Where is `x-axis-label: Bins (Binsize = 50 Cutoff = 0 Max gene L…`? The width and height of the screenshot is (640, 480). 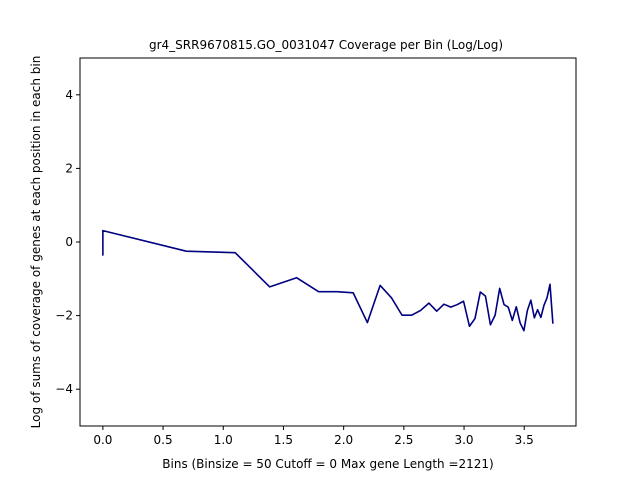 x-axis-label: Bins (Binsize = 50 Cutoff = 0 Max gene L… is located at coordinates (327, 464).